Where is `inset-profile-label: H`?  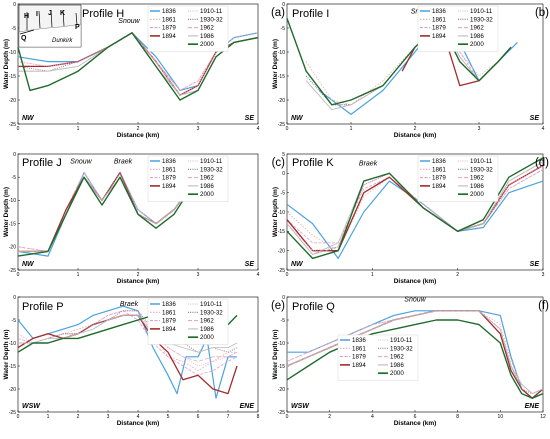
inset-profile-label: H is located at coordinates (26, 16).